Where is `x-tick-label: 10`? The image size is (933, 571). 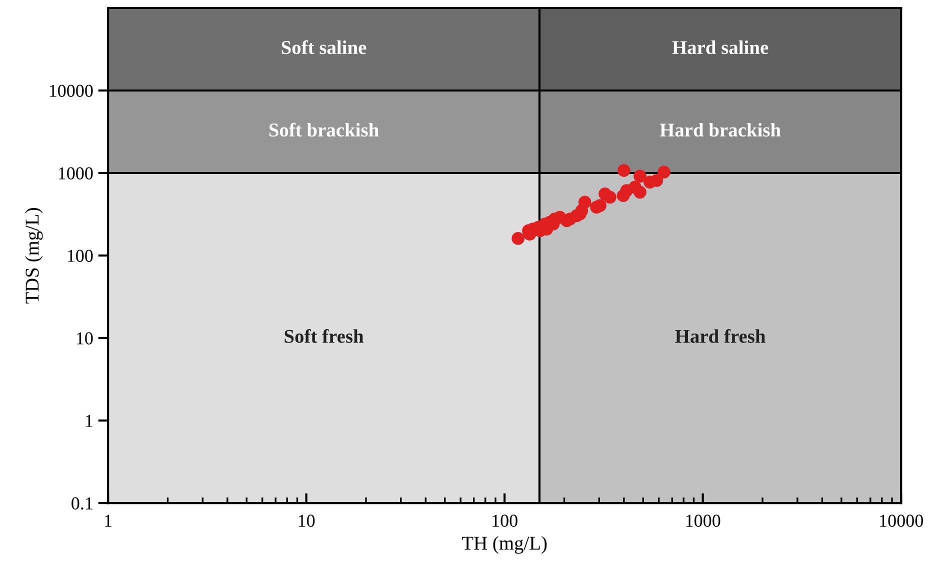
x-tick-label: 10 is located at coordinates (306, 520).